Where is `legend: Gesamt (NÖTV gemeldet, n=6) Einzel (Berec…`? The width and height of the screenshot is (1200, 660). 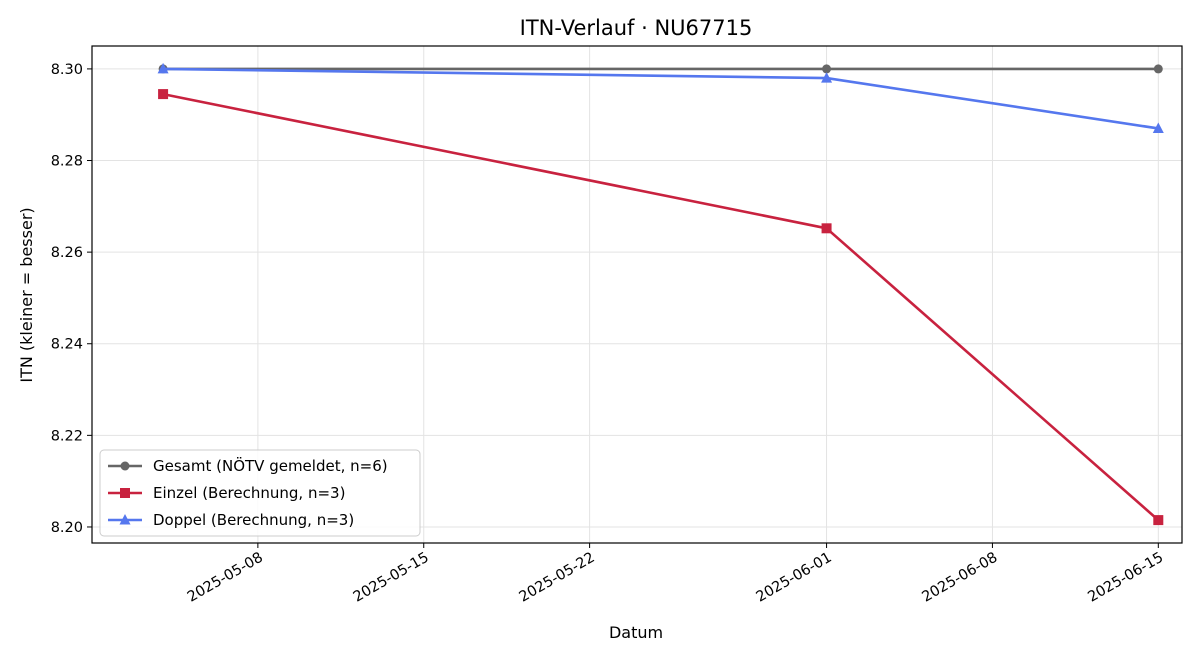 legend: Gesamt (NÖTV gemeldet, n=6) Einzel (Berec… is located at coordinates (260, 493).